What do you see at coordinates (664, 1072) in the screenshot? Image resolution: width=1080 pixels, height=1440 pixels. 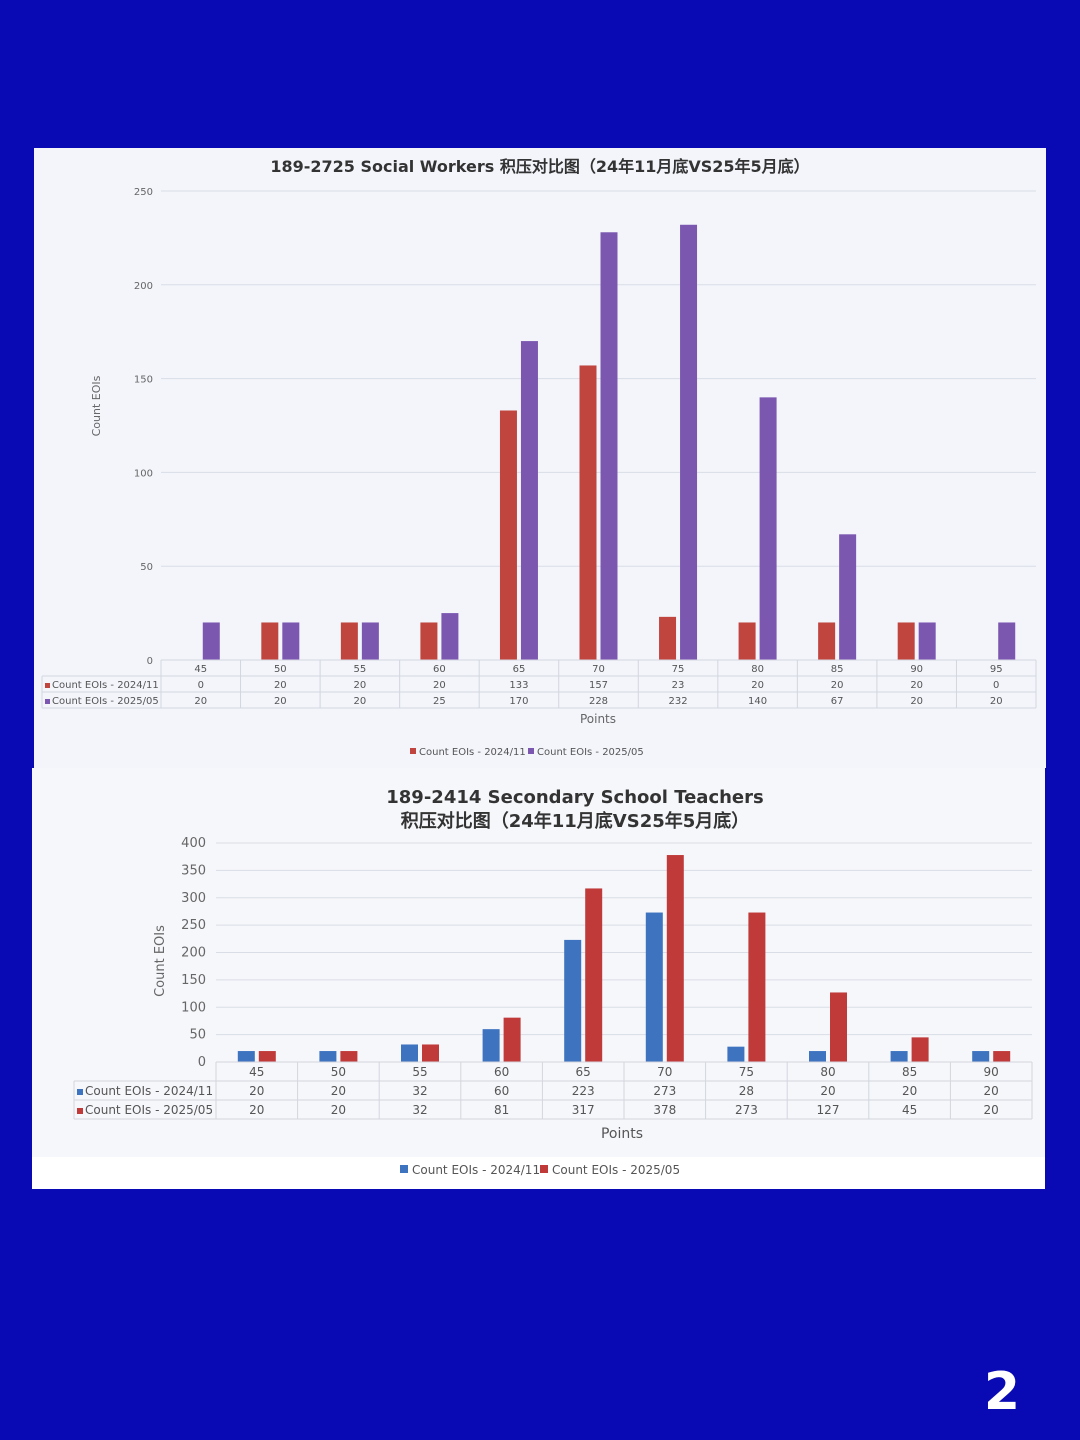 I see `x-tick-label: 70` at bounding box center [664, 1072].